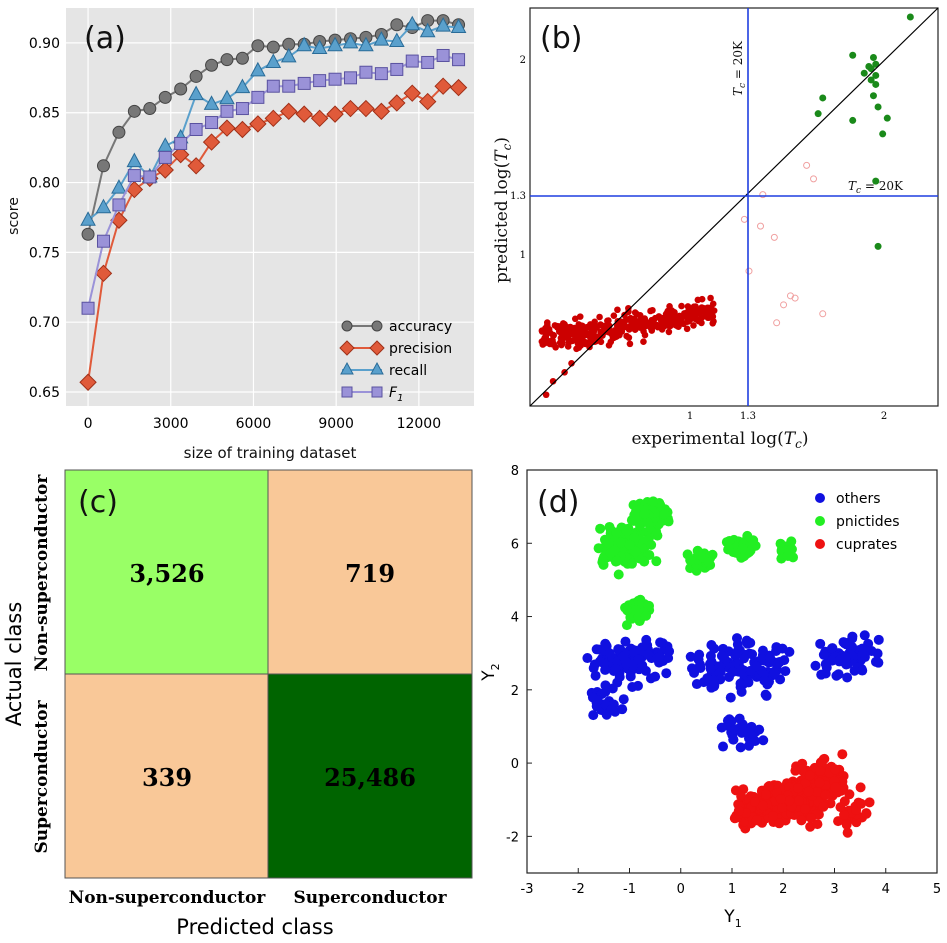 The image size is (947, 943). What do you see at coordinates (254, 927) in the screenshot?
I see `panel-c-x-axis-title: Predicted class` at bounding box center [254, 927].